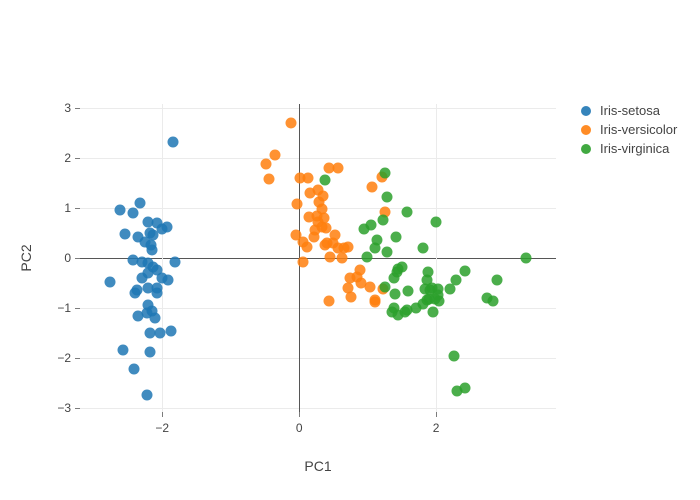  What do you see at coordinates (627, 129) in the screenshot?
I see `legend-item-iris-versicolor: Iris-versicolor` at bounding box center [627, 129].